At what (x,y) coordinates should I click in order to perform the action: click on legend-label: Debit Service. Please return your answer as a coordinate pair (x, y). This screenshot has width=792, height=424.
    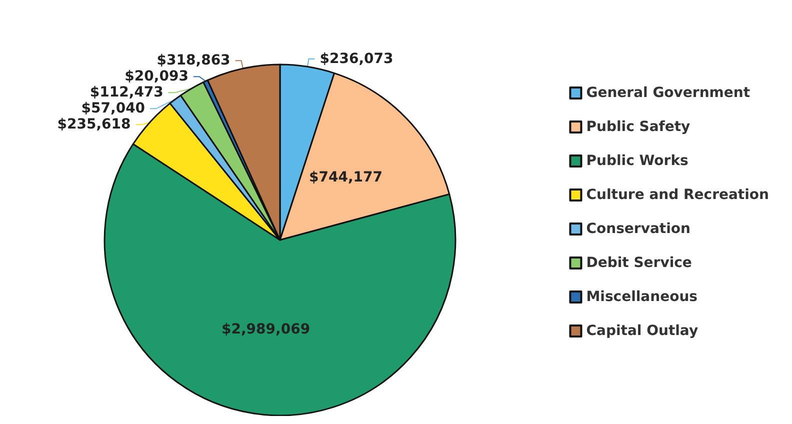
    Looking at the image, I should click on (639, 263).